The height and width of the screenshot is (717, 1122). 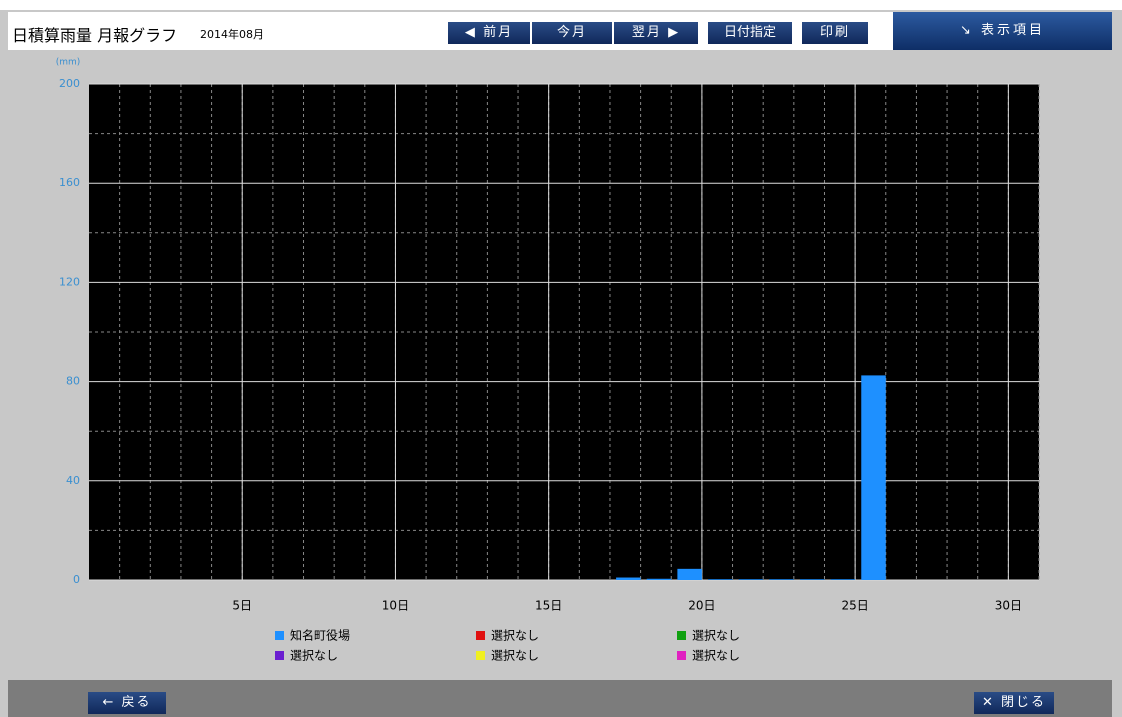 I want to click on y-tick-label: 0, so click(x=76, y=579).